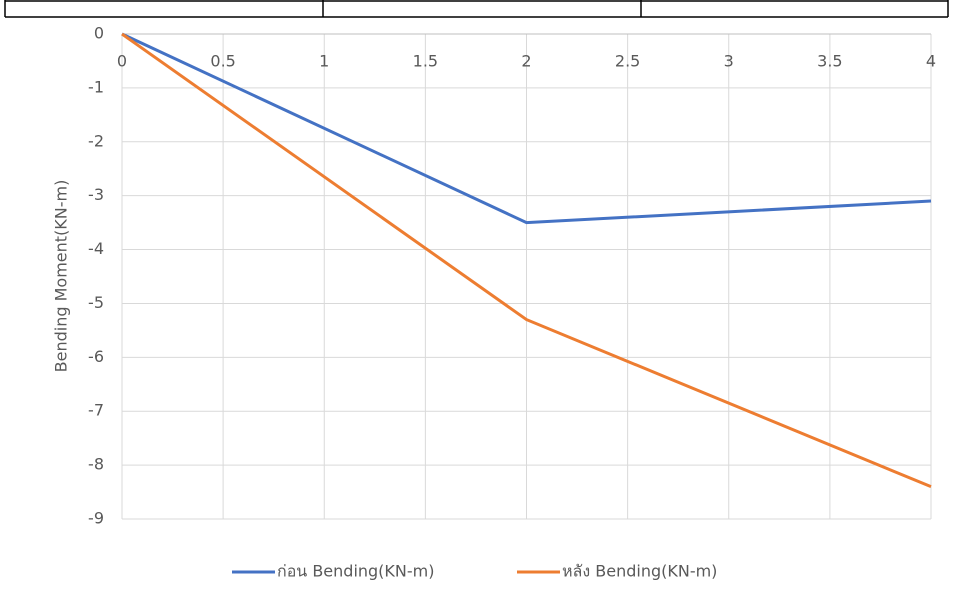 The width and height of the screenshot is (959, 606). I want to click on legend-label: ก่อน Bending(KN-m), so click(355, 571).